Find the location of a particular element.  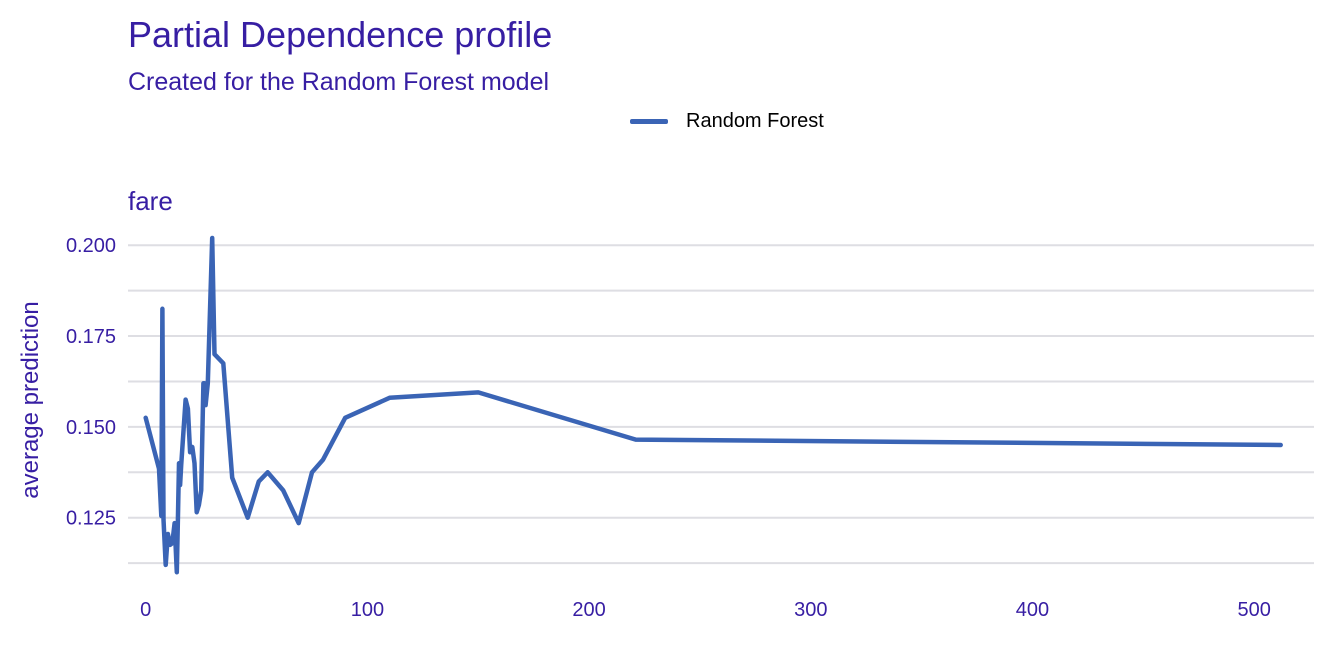

chart-title: Partial Dependence profile is located at coordinates (340, 34).